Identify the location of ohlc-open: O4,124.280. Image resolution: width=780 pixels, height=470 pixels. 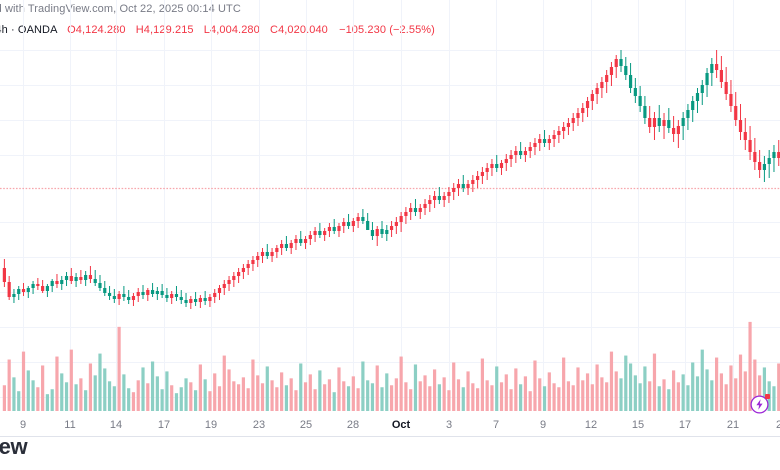
(96, 30).